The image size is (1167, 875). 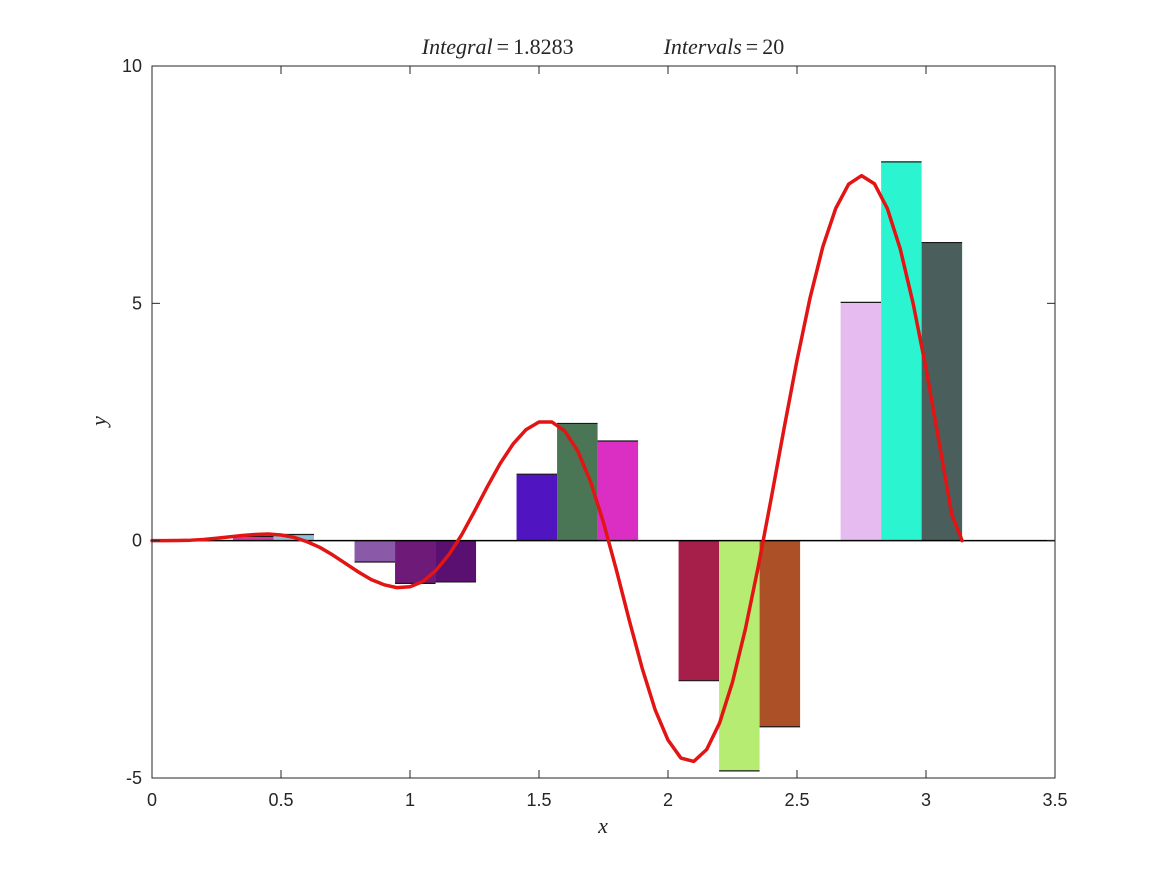 I want to click on title-intervals-value: 20, so click(x=773, y=46).